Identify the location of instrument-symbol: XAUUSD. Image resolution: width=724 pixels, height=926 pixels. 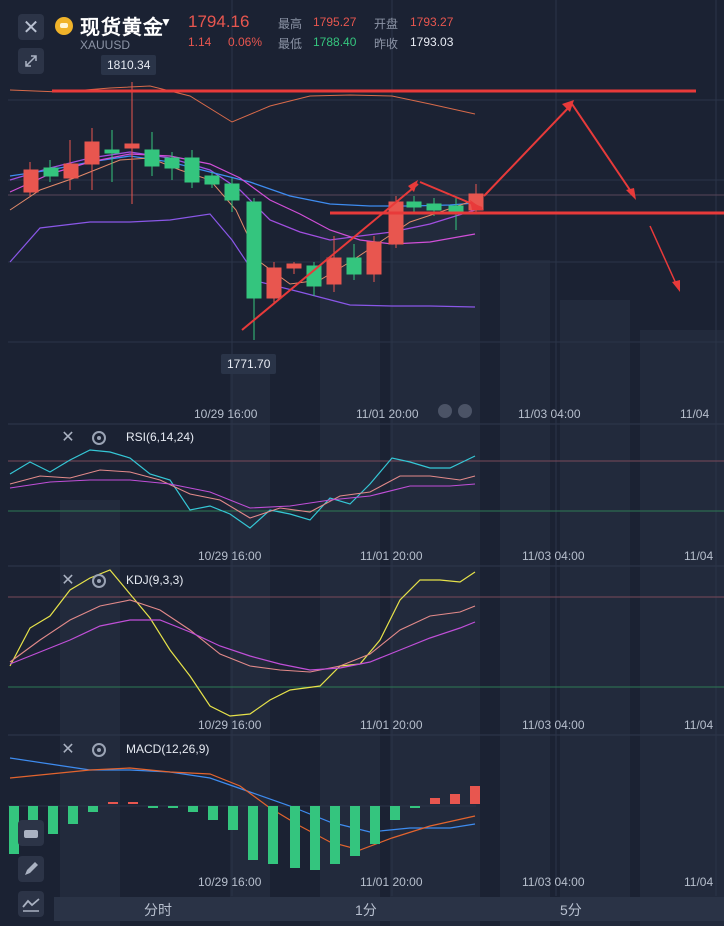
(105, 45).